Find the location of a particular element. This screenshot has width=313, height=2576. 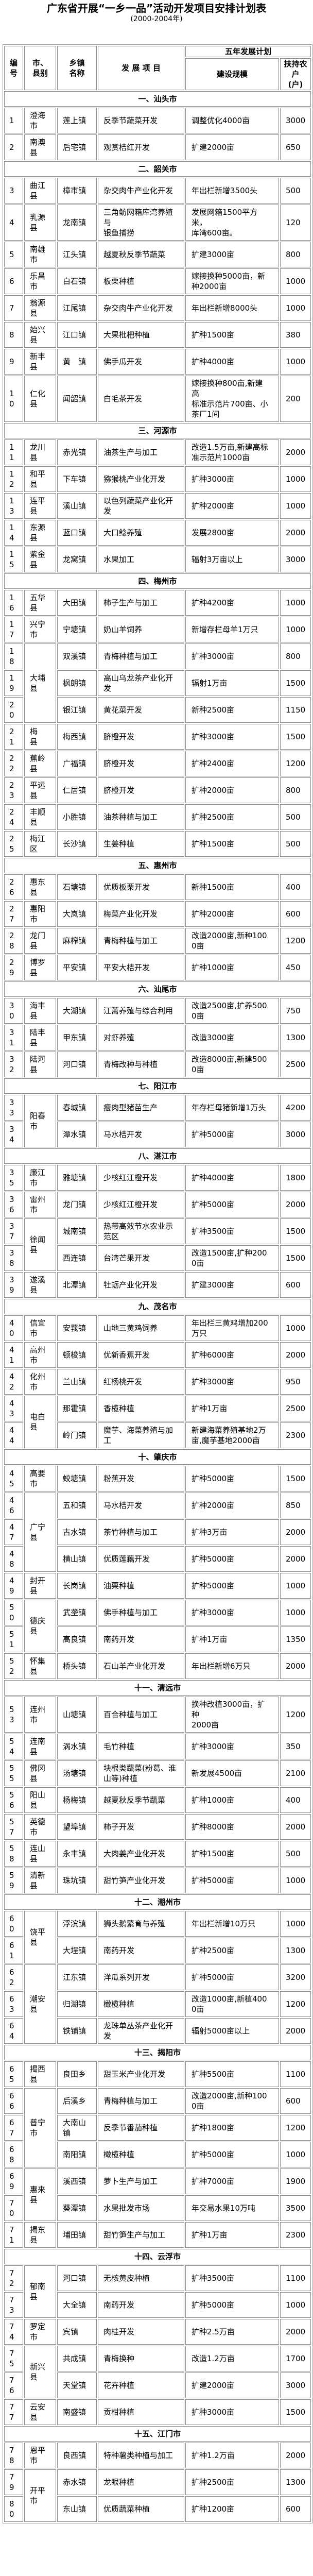

row-number-cell: 70 is located at coordinates (13, 2208).